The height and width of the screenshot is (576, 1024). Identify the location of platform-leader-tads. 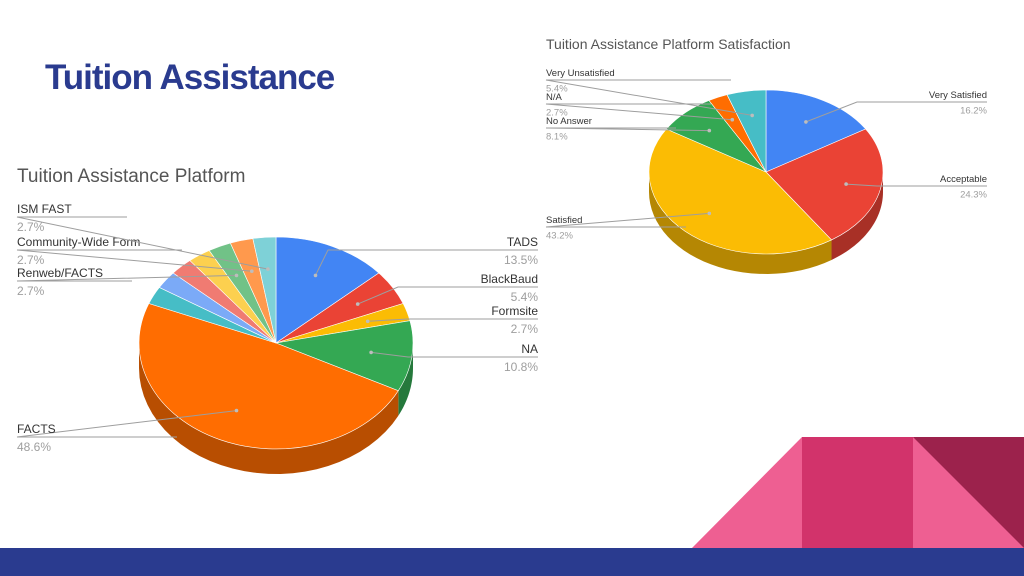
(426, 262).